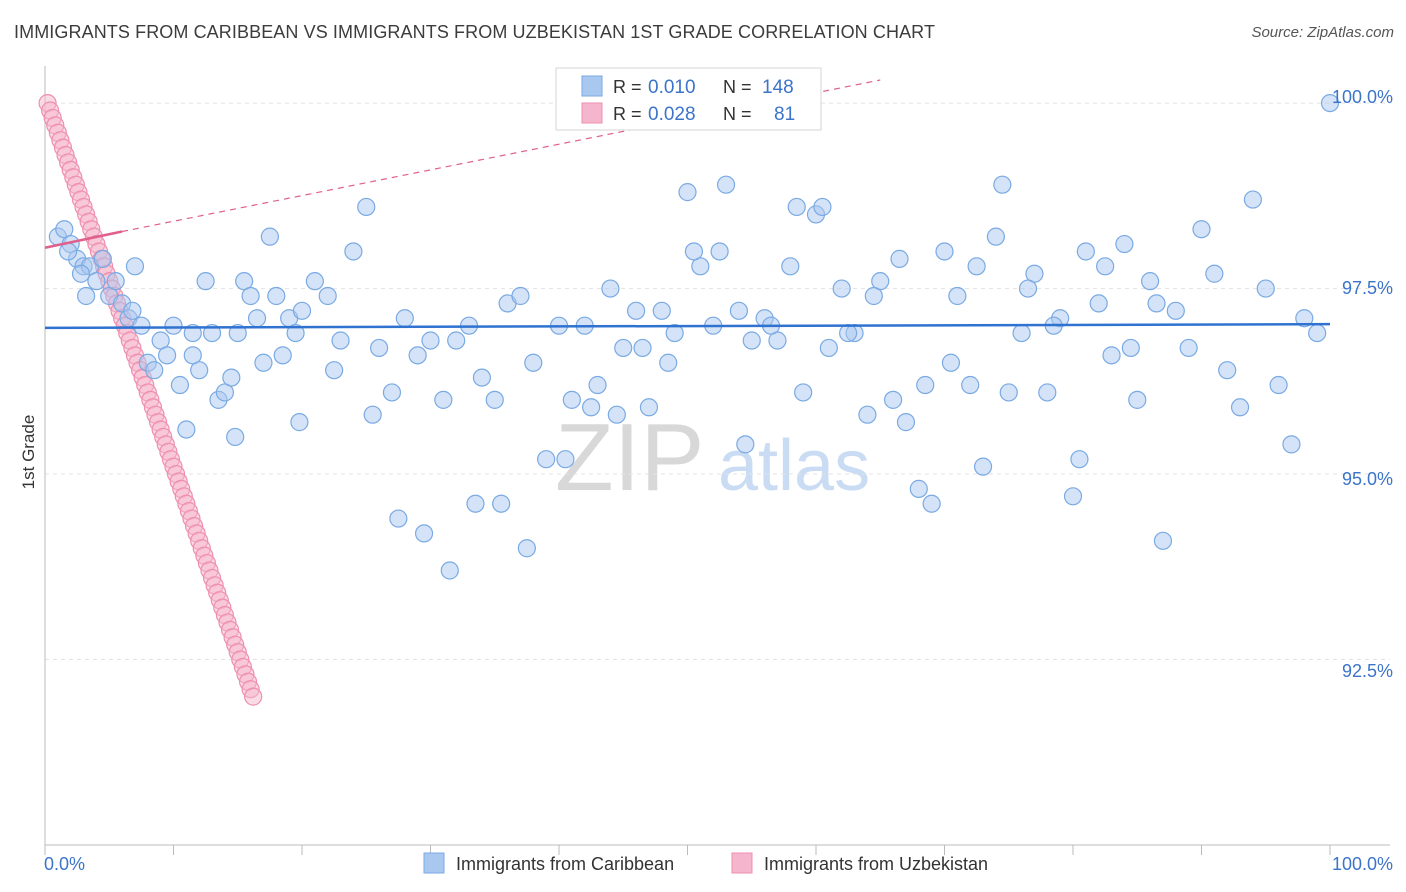 The height and width of the screenshot is (892, 1406). I want to click on correlation-legend: R = 0.010 N = 148 R = 0.028 N = 81, so click(688, 99).